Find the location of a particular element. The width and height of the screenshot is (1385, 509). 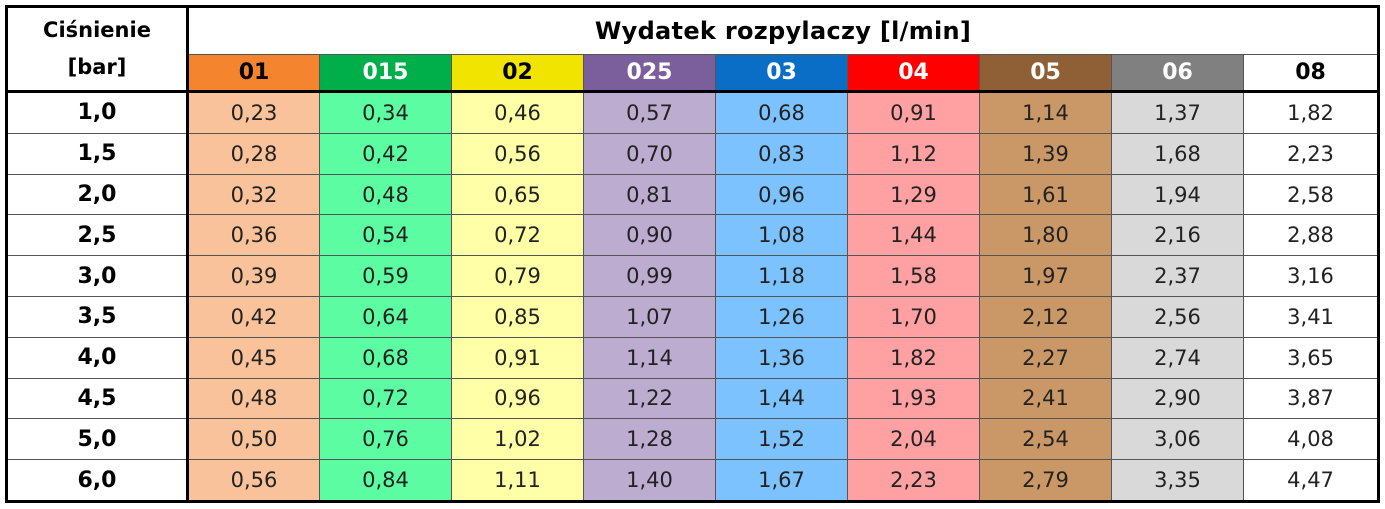

nozzle-header-03: 03 is located at coordinates (781, 73).